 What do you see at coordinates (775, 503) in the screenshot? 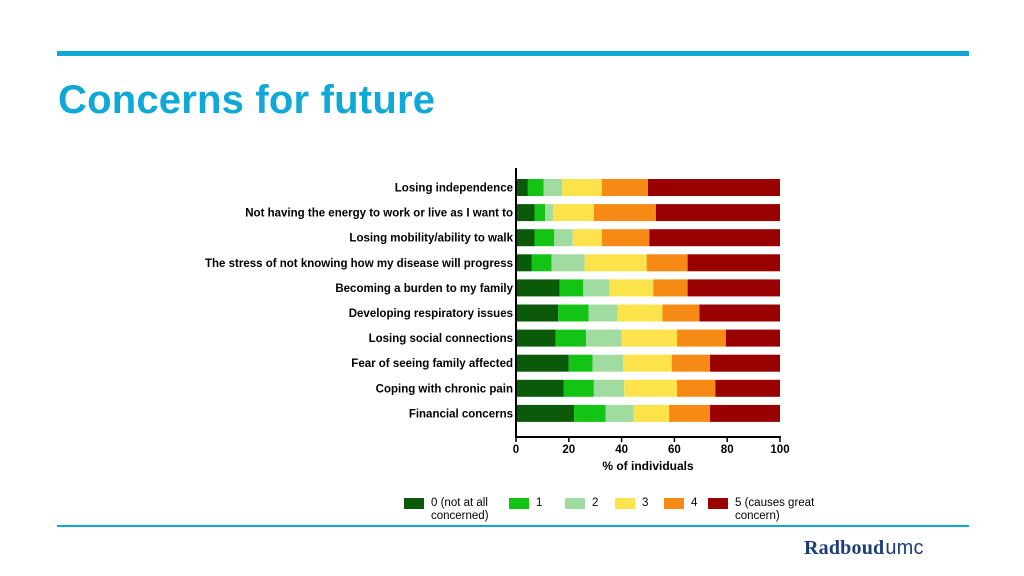
I see `legend-label: 5 (causes great` at bounding box center [775, 503].